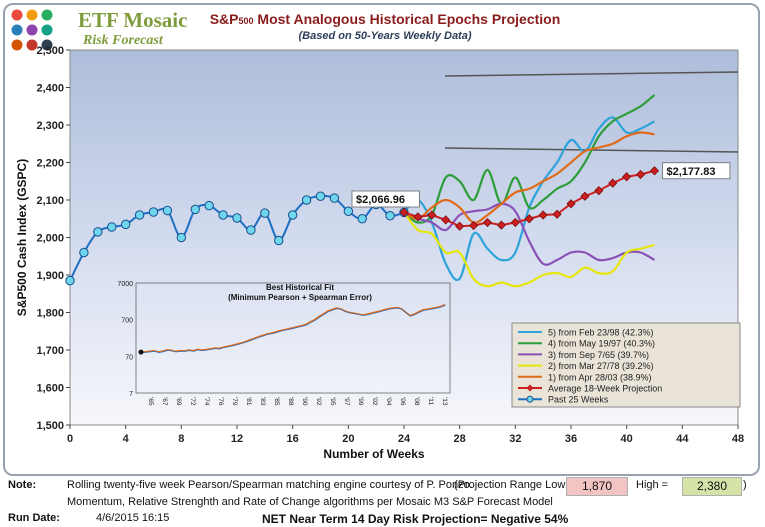  I want to click on run-date: 4/6/2015 16:15, so click(133, 518).